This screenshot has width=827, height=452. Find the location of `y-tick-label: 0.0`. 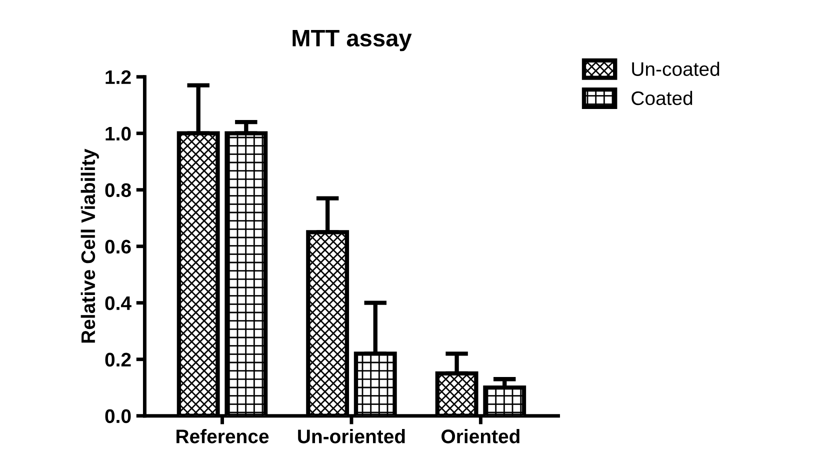

y-tick-label: 0.0 is located at coordinates (118, 416).